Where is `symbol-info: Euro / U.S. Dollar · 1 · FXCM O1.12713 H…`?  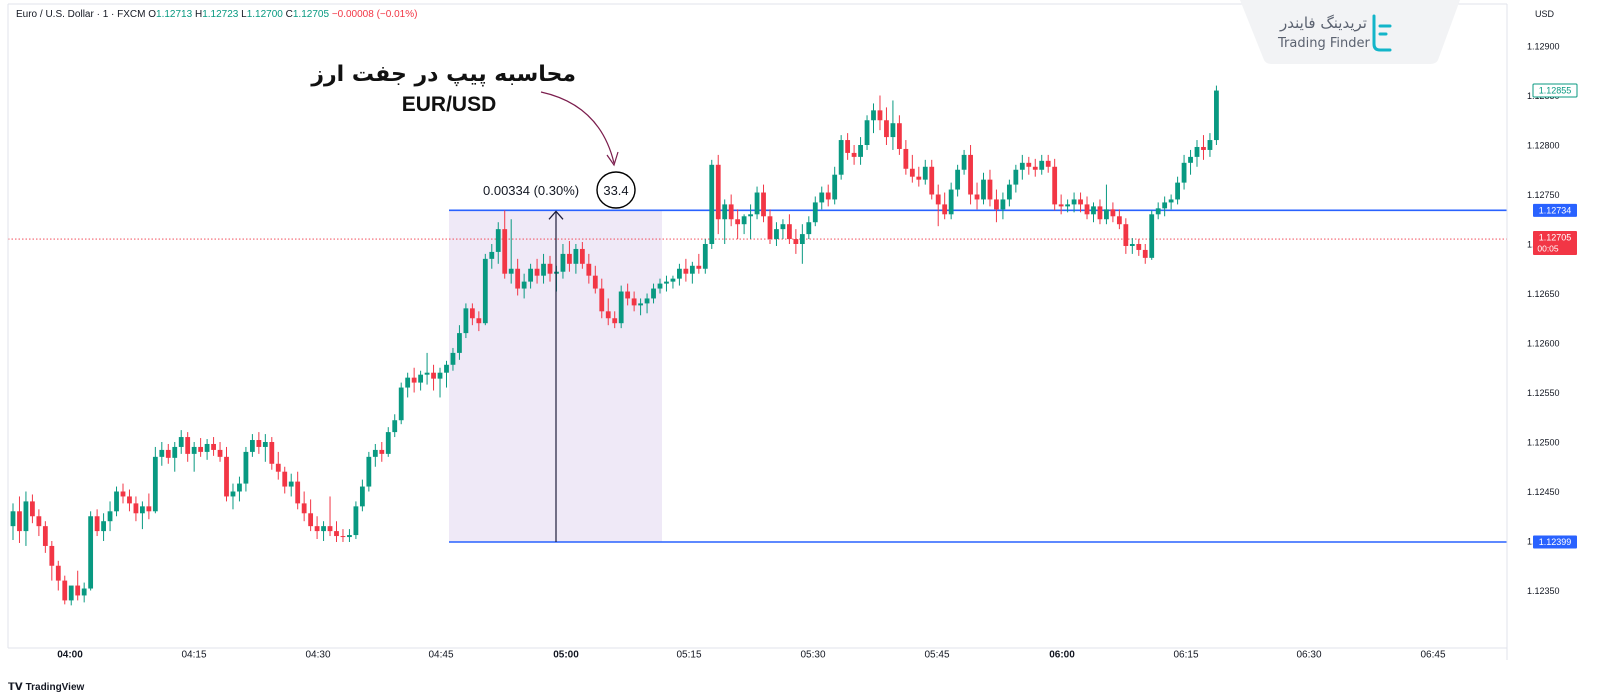 symbol-info: Euro / U.S. Dollar · 1 · FXCM O1.12713 H… is located at coordinates (216, 14).